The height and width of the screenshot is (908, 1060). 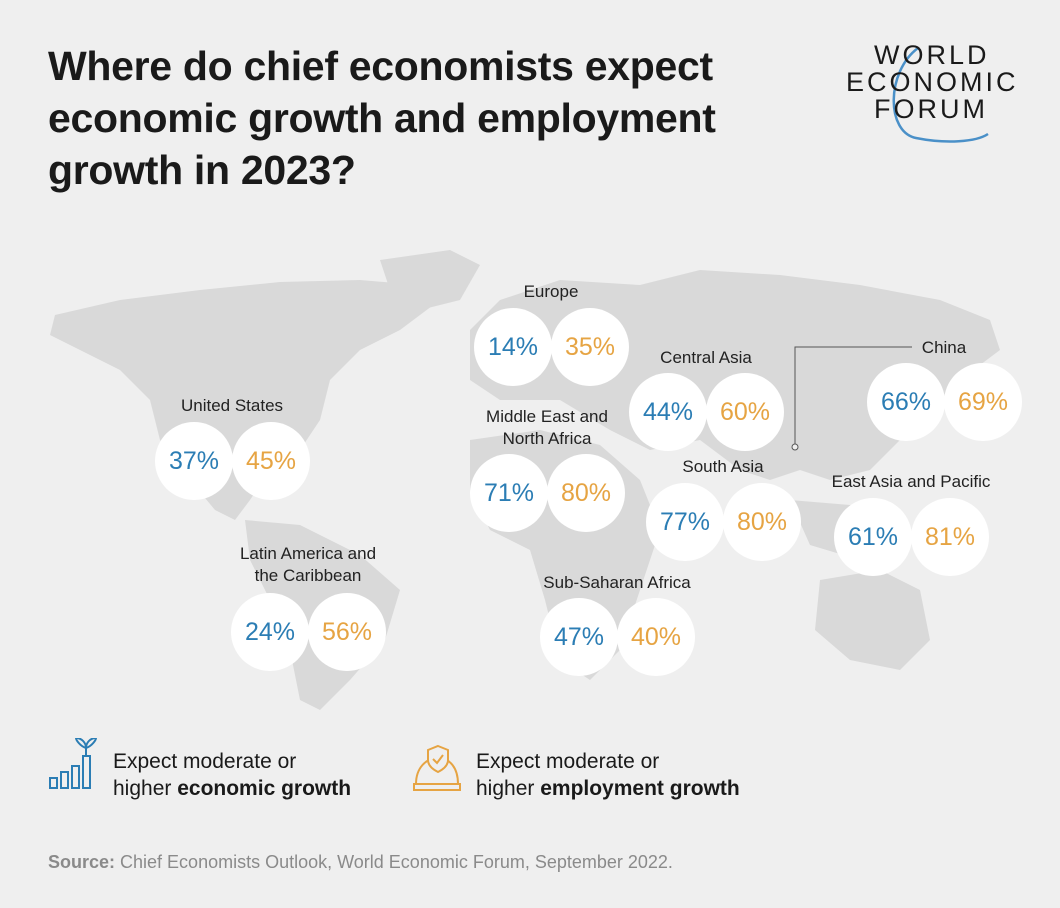 I want to click on economic-growth-bubble: 14%, so click(x=513, y=347).